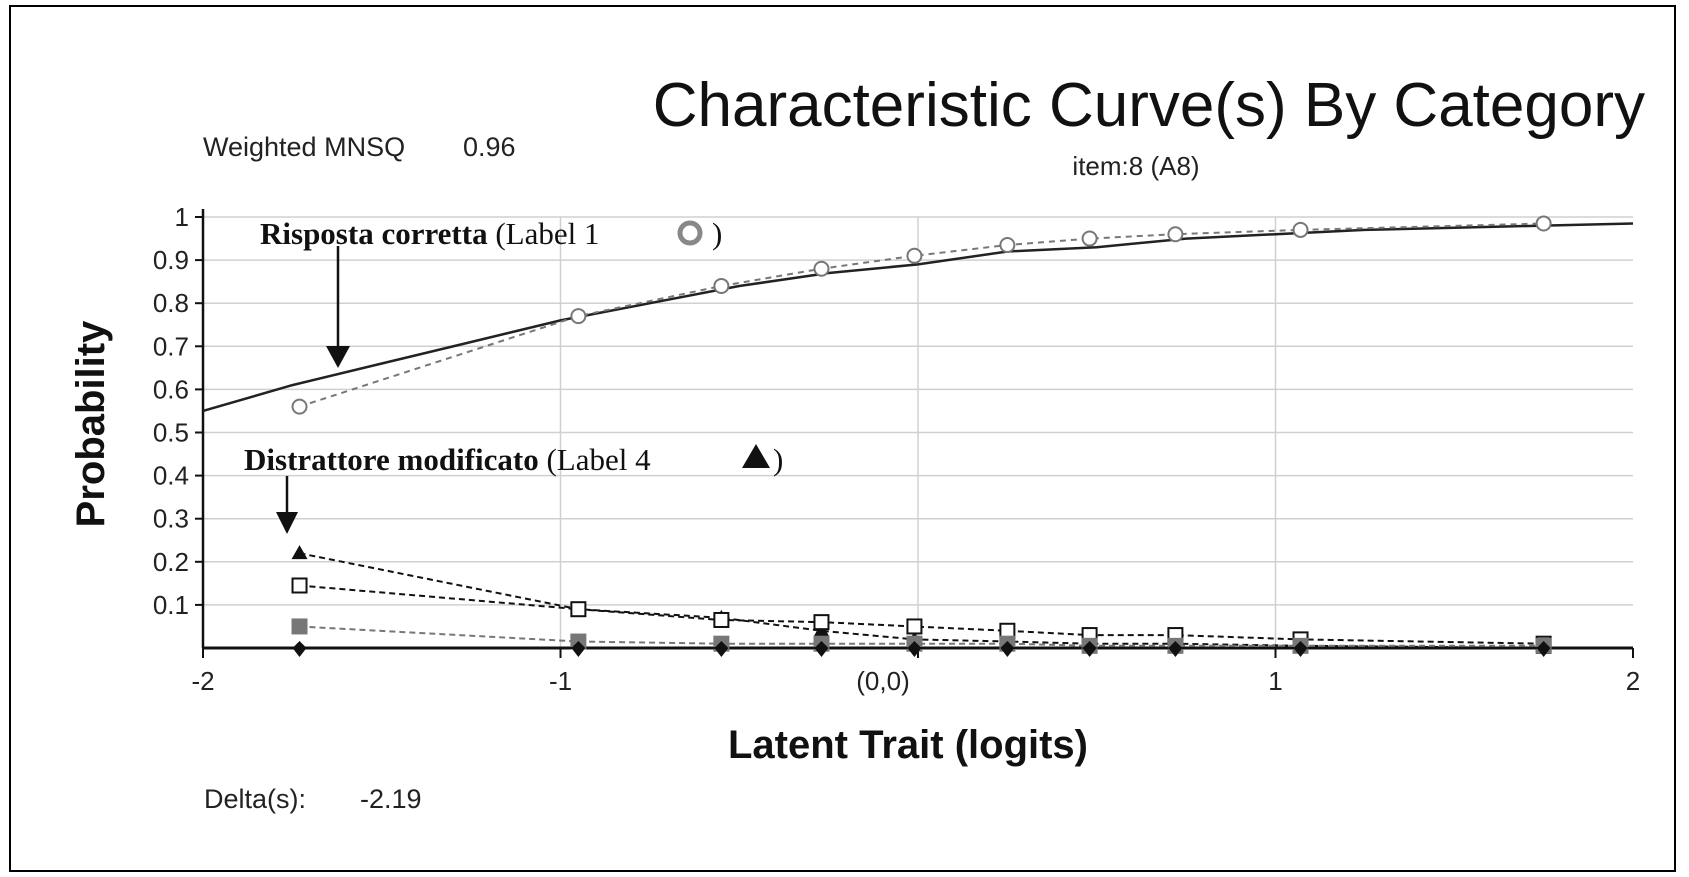 The width and height of the screenshot is (1689, 877). I want to click on origin-label: (0,0), so click(882, 681).